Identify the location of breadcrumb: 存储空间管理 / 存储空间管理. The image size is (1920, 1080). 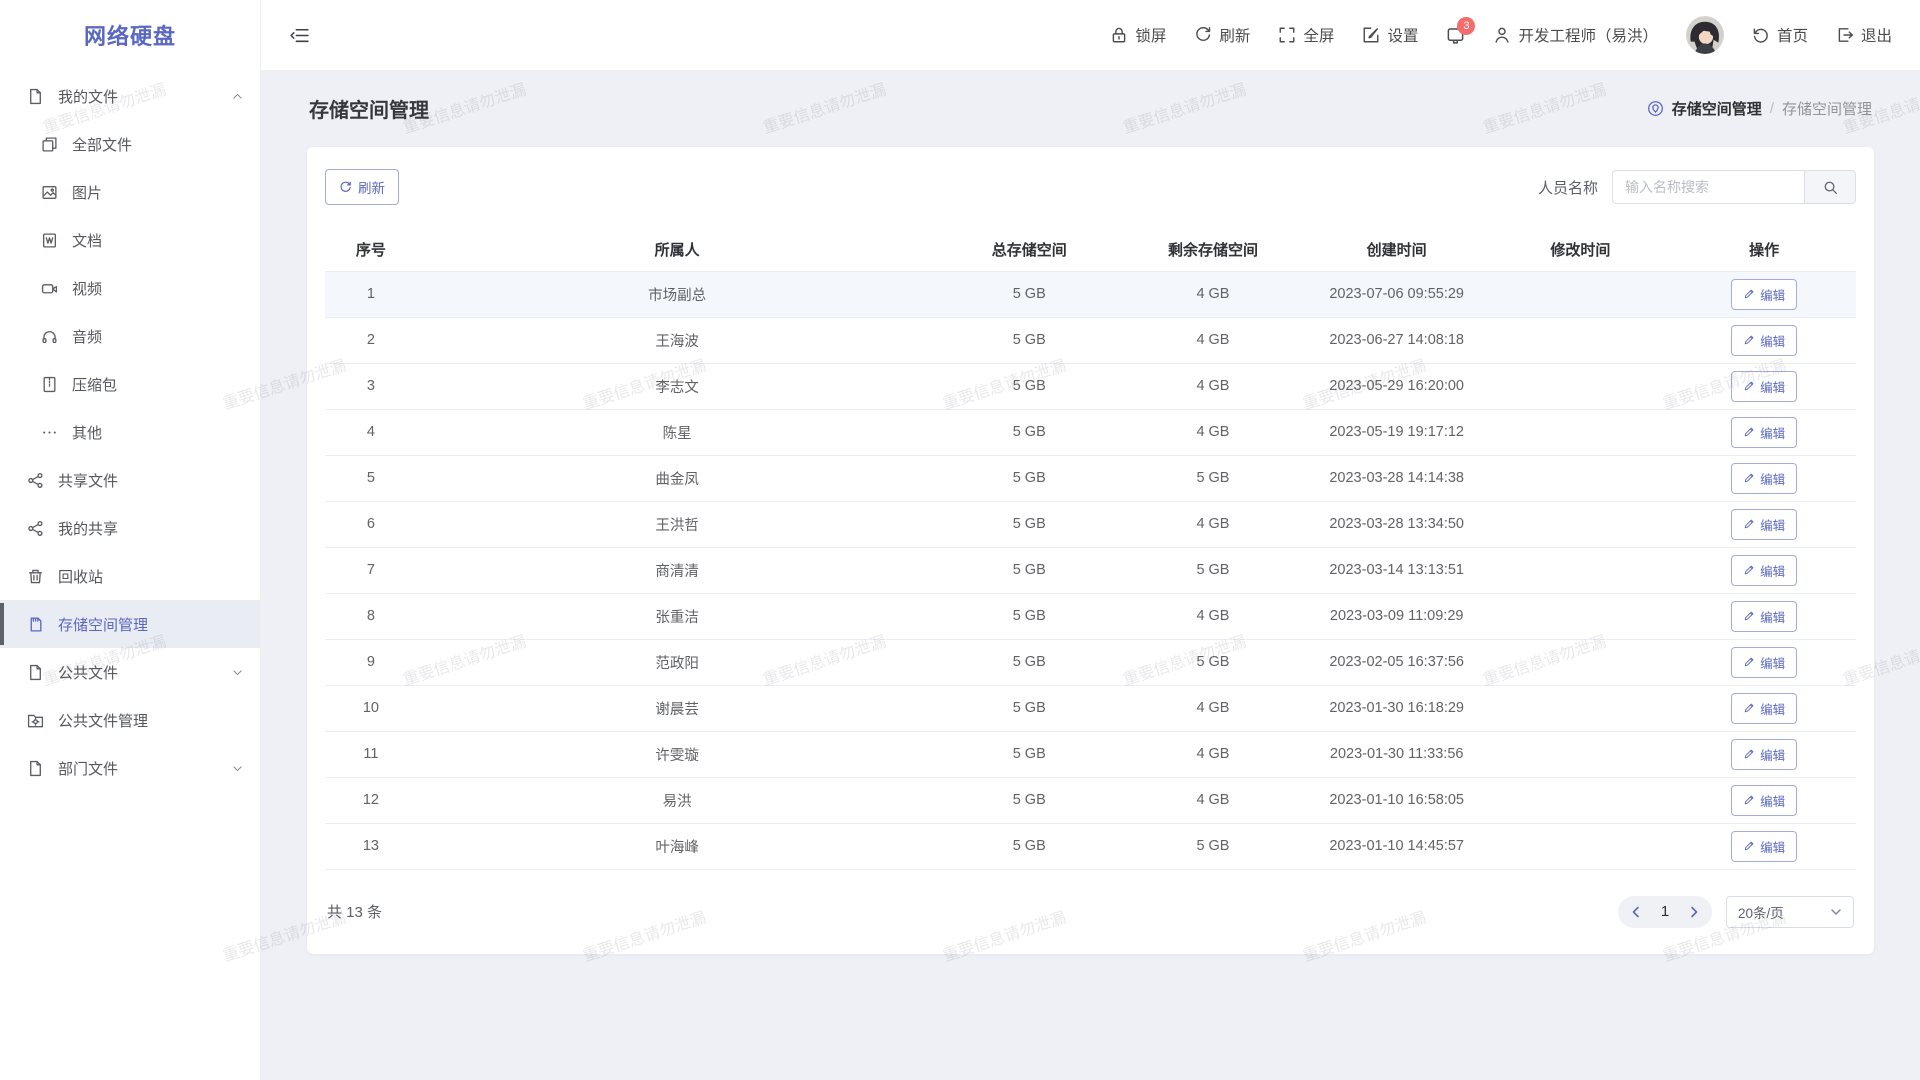
(1759, 108).